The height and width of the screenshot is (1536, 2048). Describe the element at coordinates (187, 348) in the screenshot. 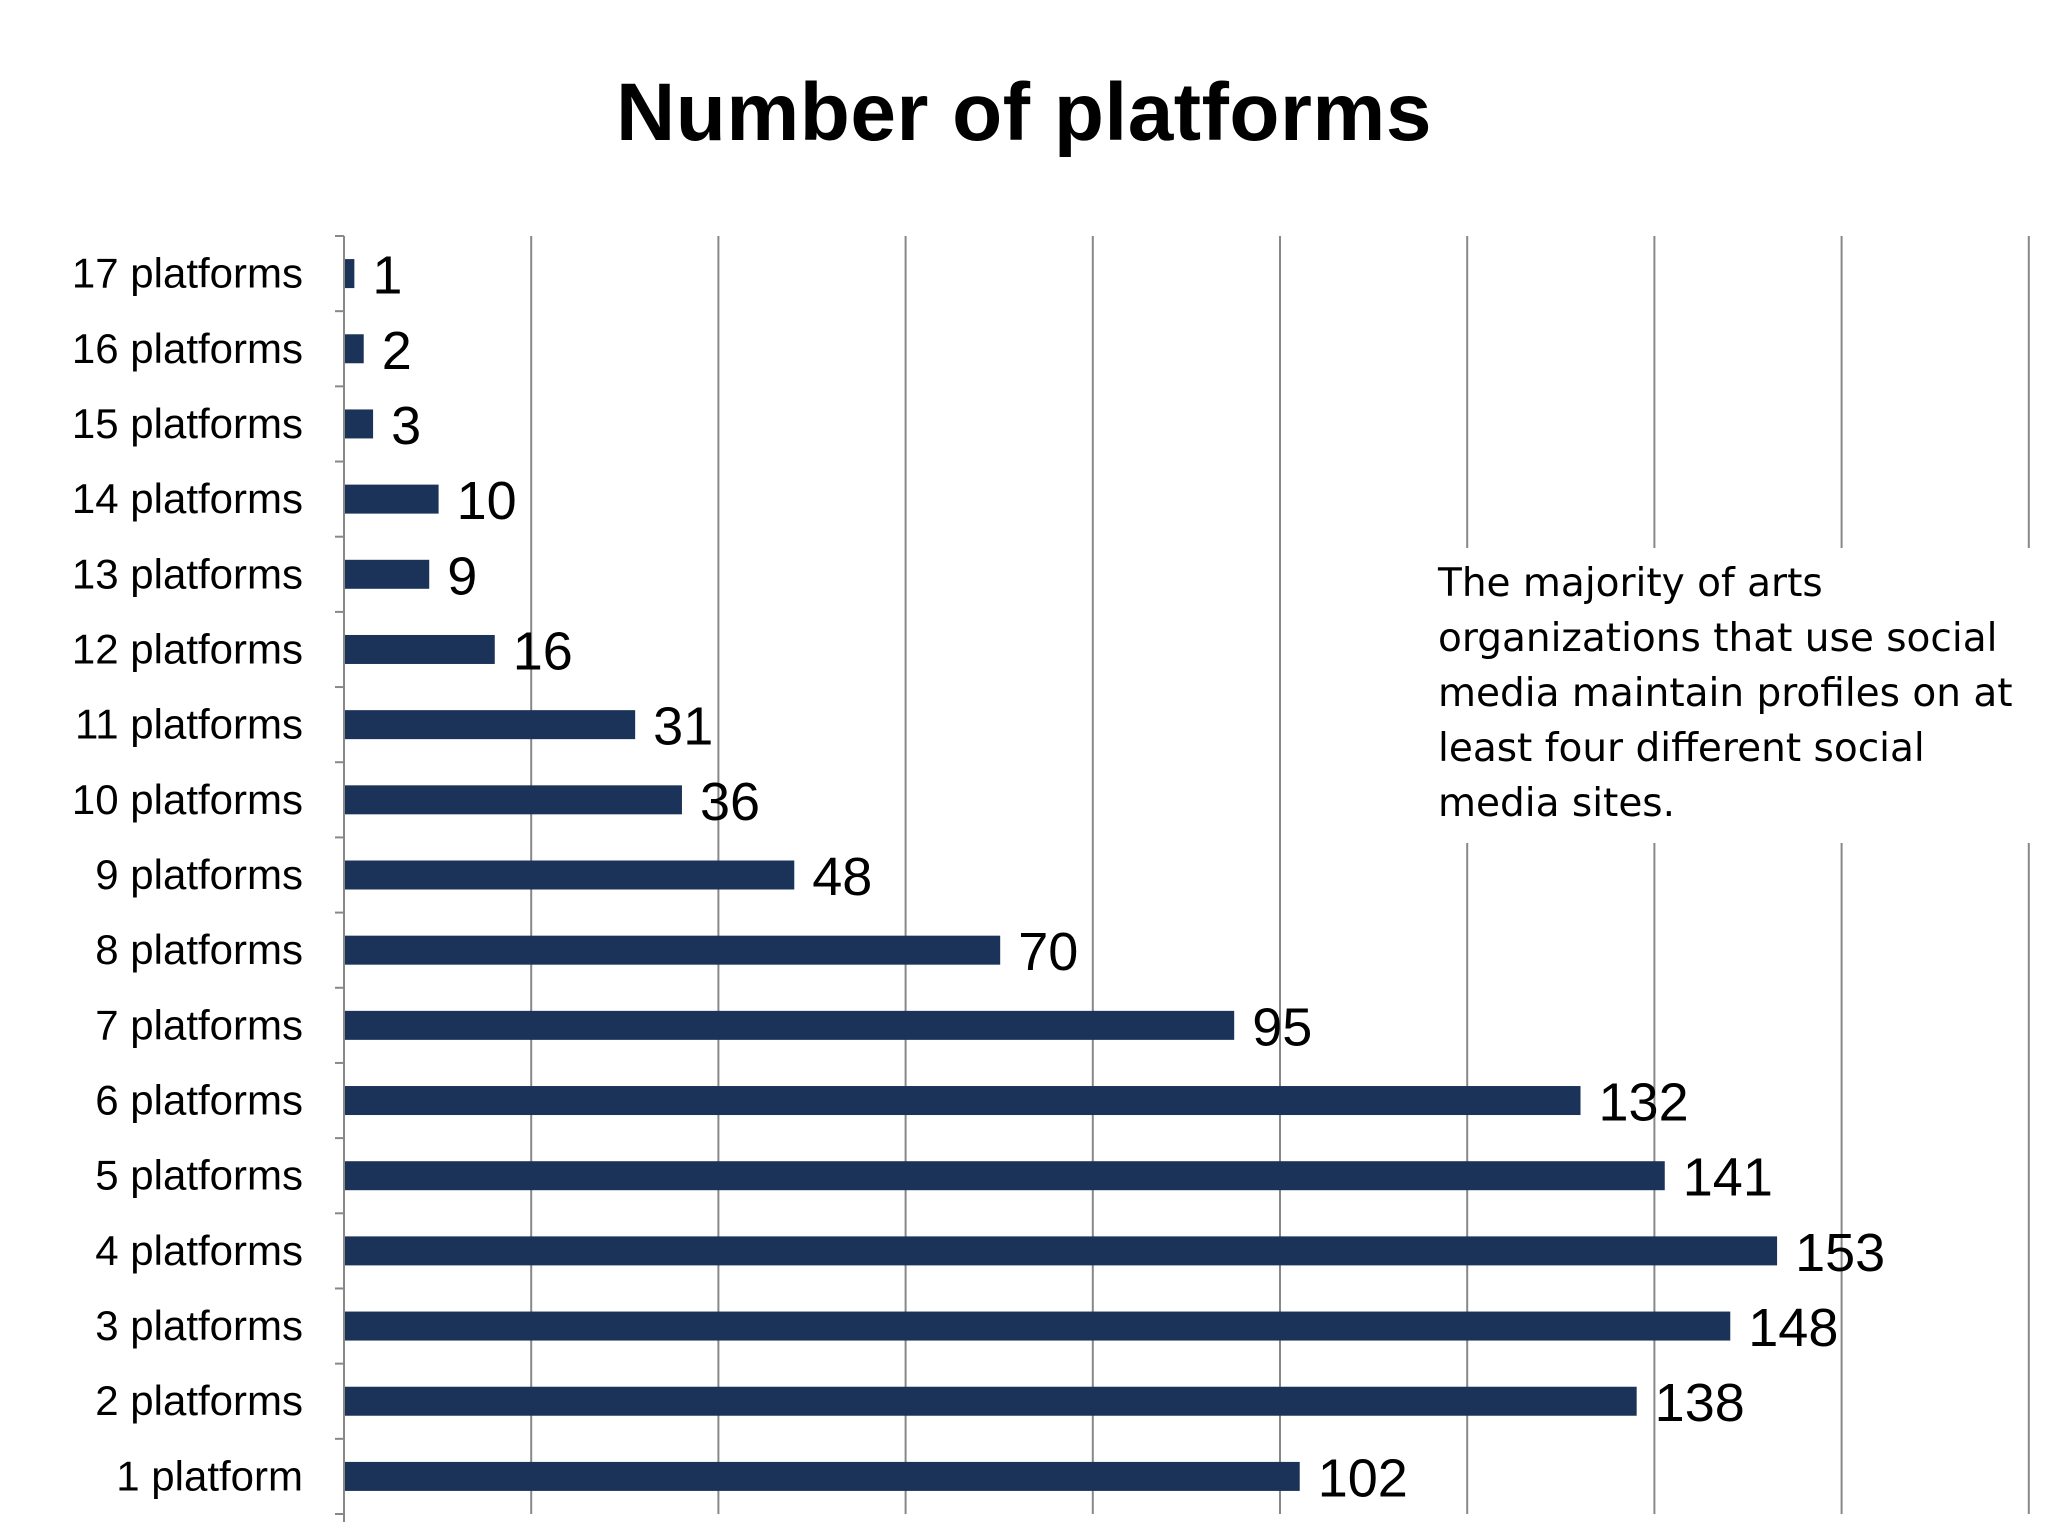

I see `category-label: 16 platforms` at that location.